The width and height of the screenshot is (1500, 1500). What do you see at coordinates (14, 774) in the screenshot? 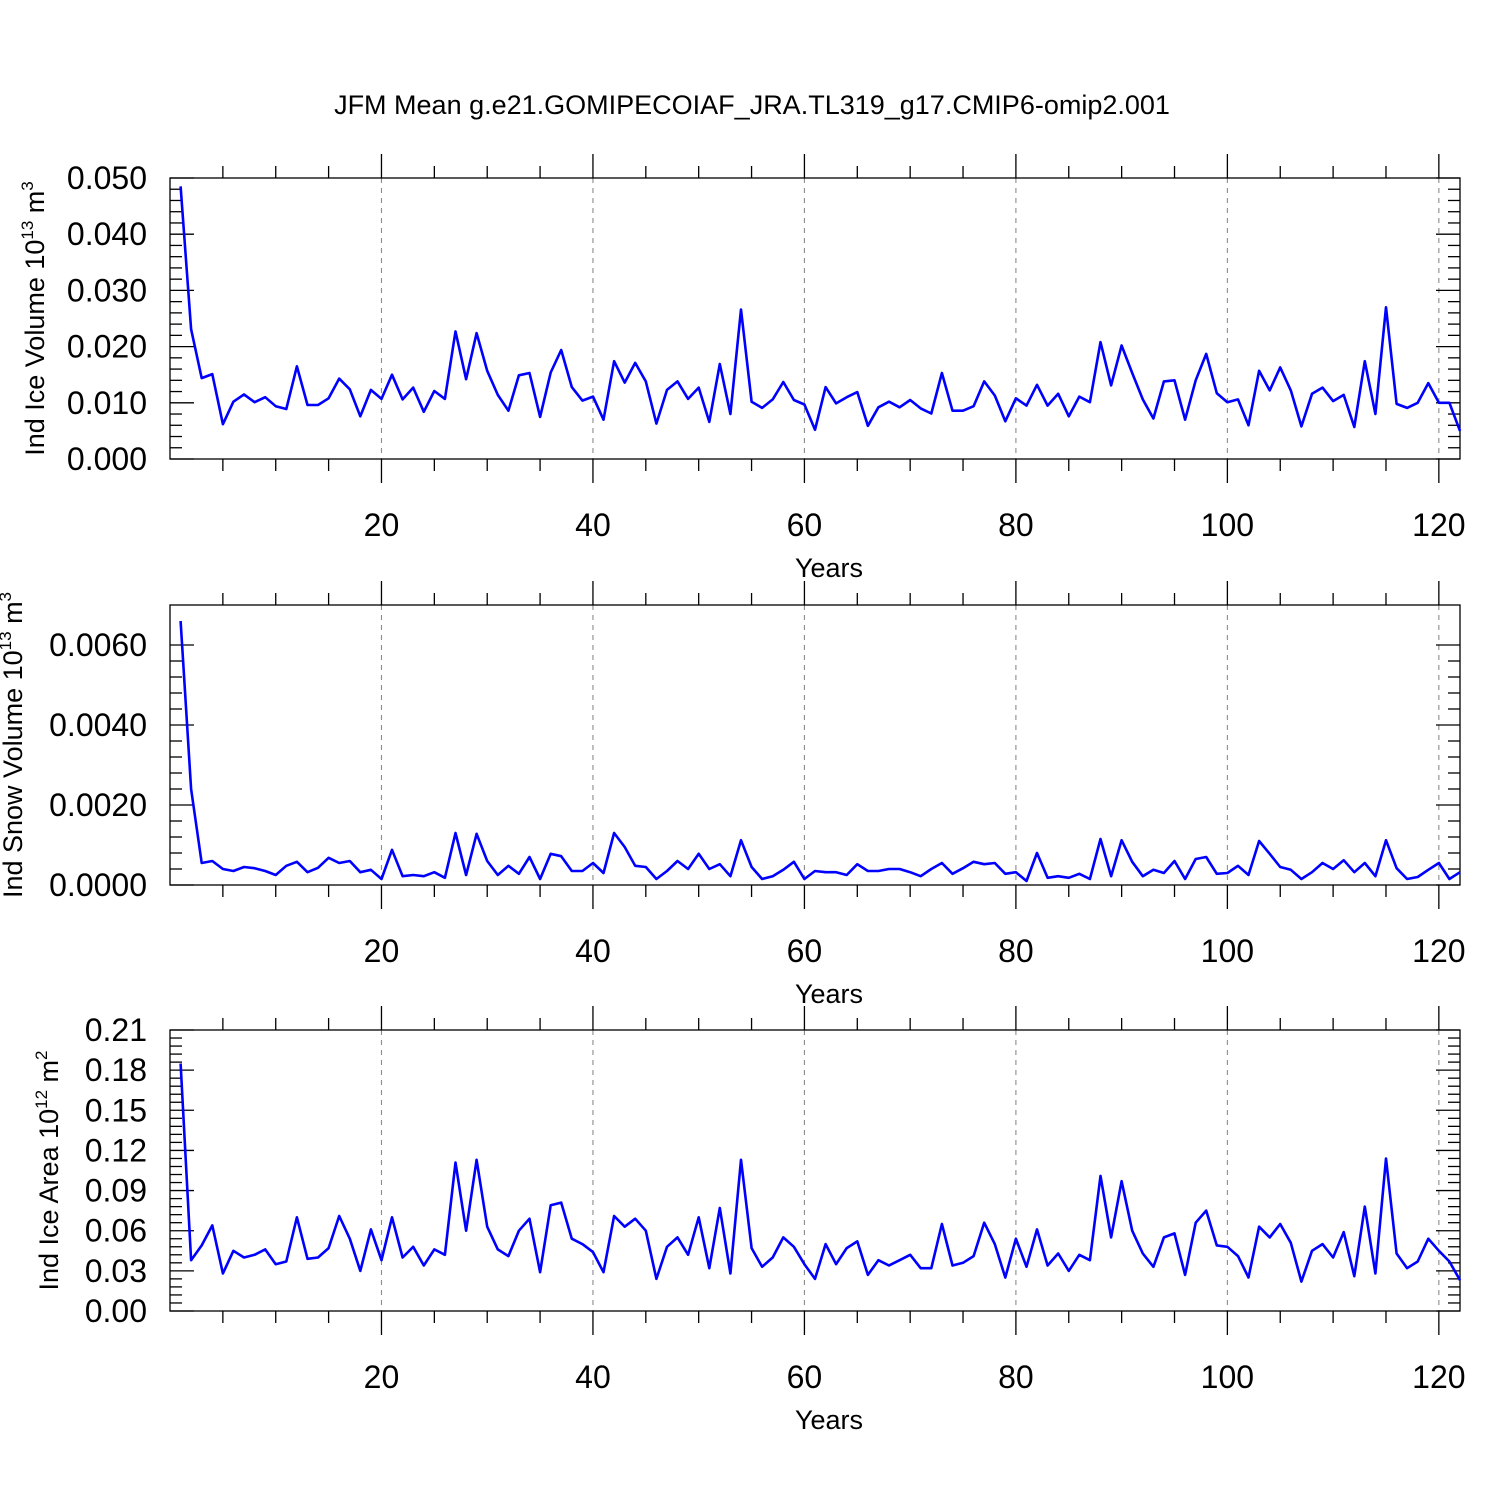
I see `y-axis-label-part: Ind Snow Volume 10` at bounding box center [14, 774].